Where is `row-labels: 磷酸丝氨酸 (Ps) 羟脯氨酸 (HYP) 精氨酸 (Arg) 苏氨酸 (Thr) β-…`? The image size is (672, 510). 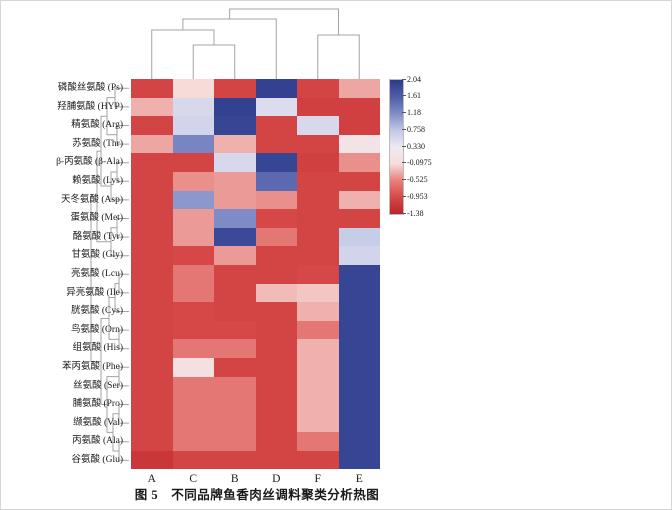
row-labels: 磷酸丝氨酸 (Ps) 羟脯氨酸 (HYP) 精氨酸 (Arg) 苏氨酸 (Thr) β-… is located at coordinates (64, 274).